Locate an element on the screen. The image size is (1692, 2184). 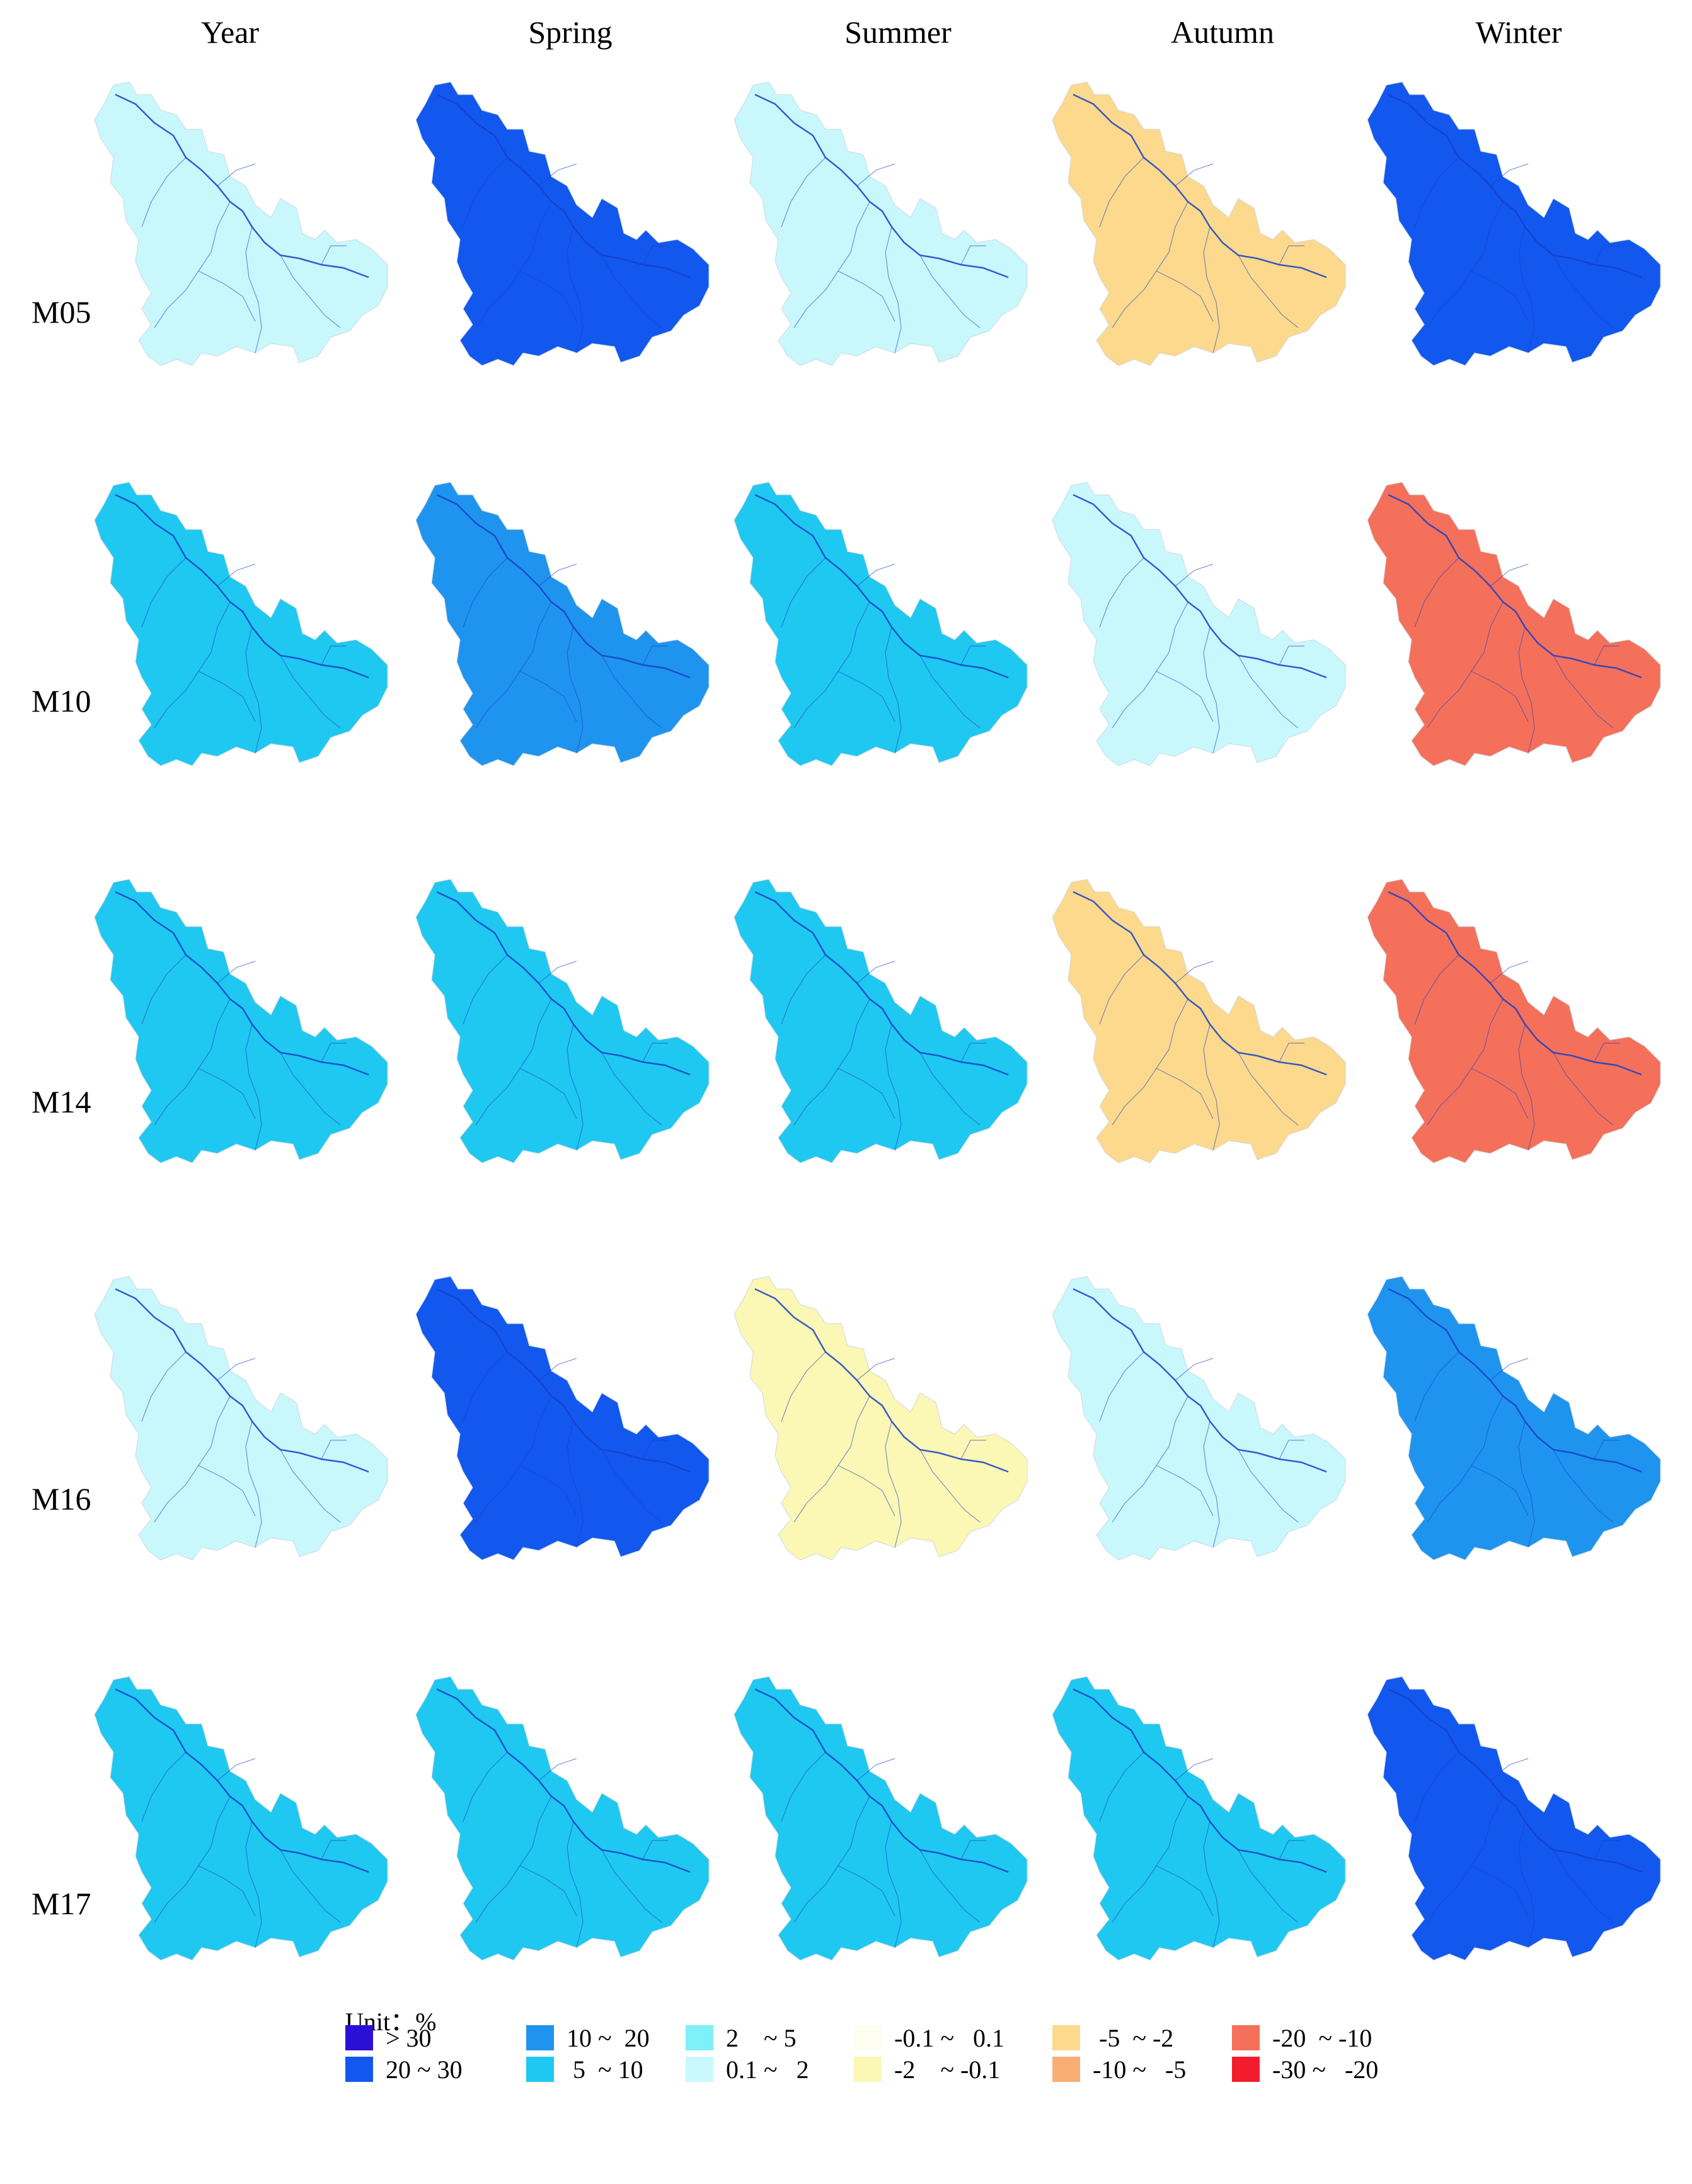
map-m16-autumn is located at coordinates (1199, 1418).